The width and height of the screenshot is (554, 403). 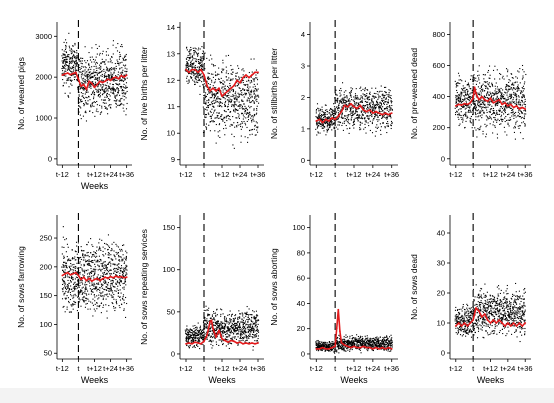 I want to click on x-tick-label: t+12, so click(x=354, y=174).